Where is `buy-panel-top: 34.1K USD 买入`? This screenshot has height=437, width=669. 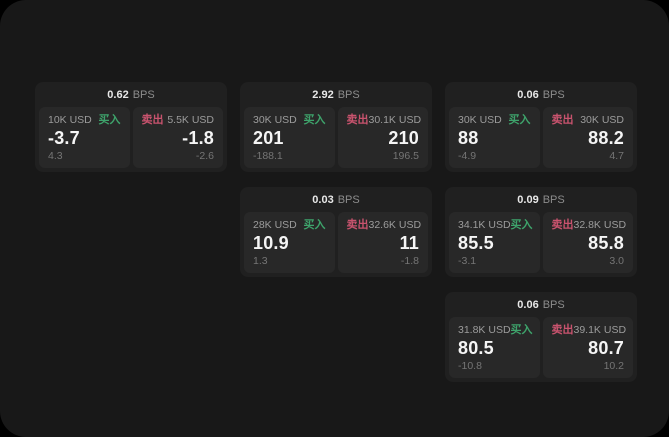 buy-panel-top: 34.1K USD 买入 is located at coordinates (495, 225).